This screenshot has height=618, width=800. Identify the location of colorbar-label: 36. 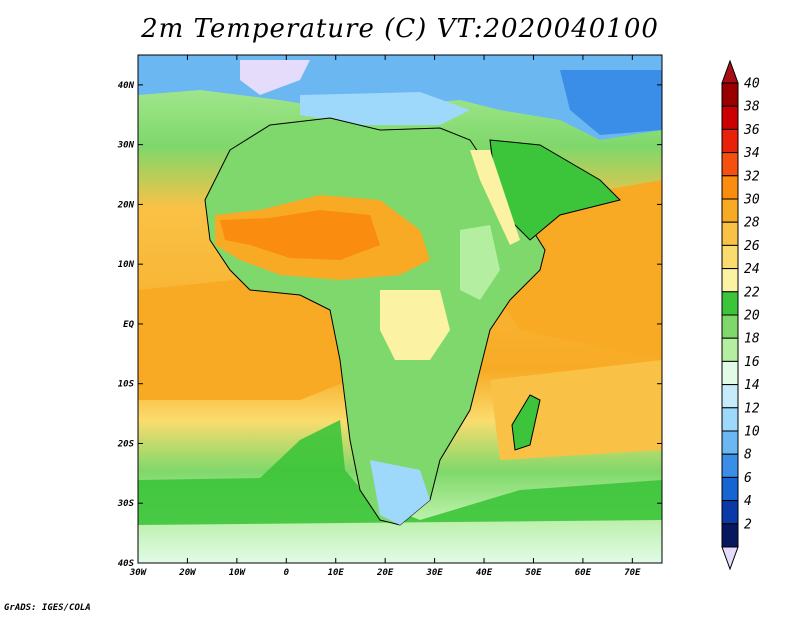
(751, 130).